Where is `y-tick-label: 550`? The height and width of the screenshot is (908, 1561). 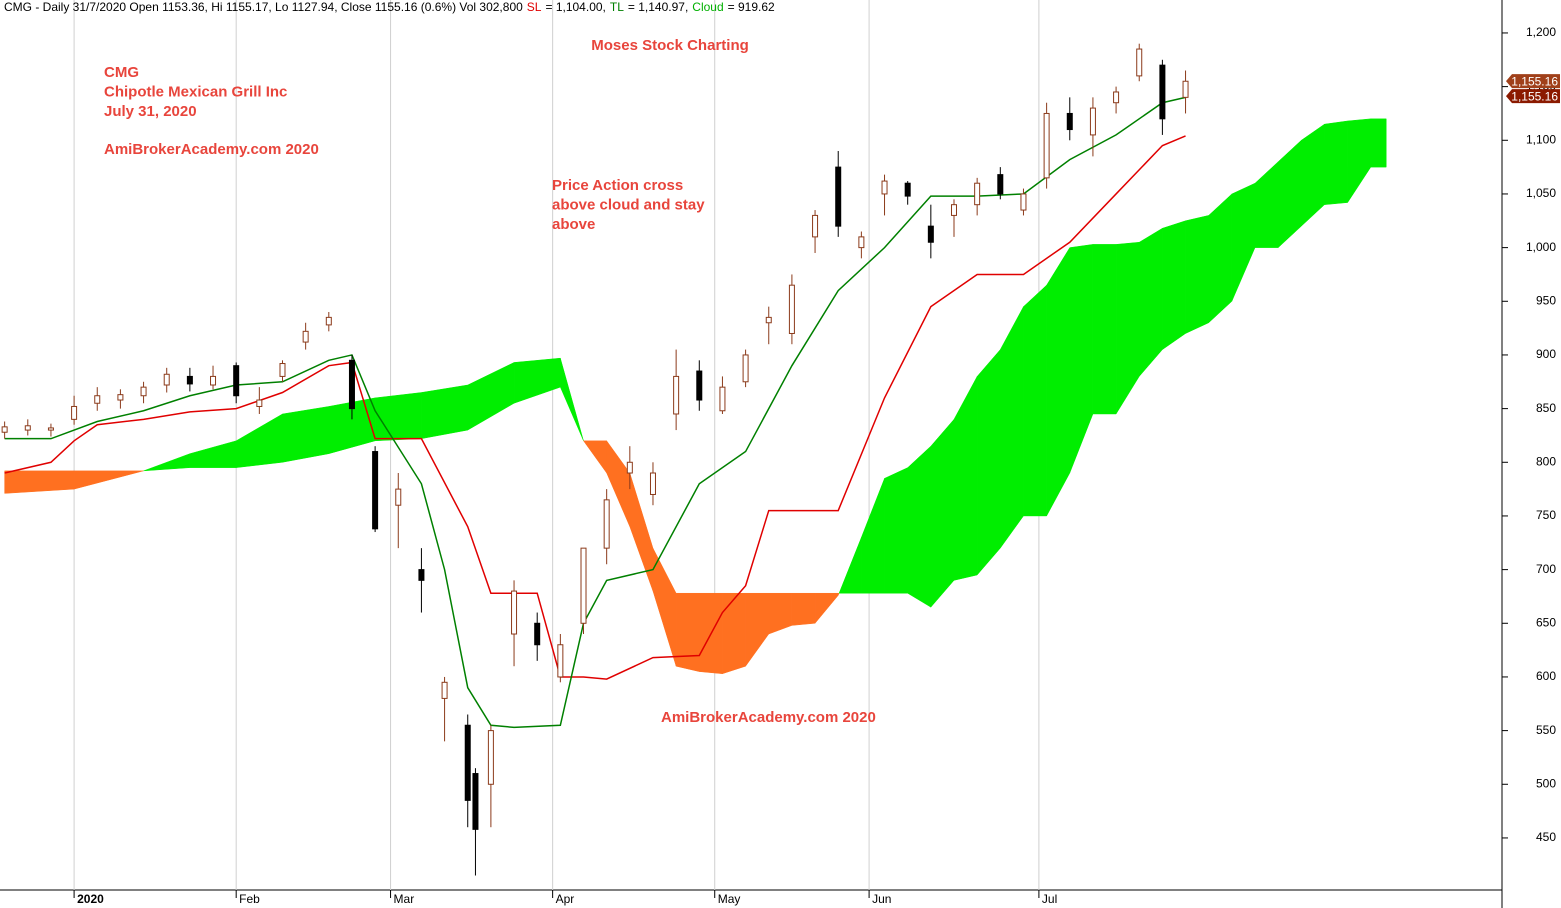
y-tick-label: 550 is located at coordinates (1546, 730).